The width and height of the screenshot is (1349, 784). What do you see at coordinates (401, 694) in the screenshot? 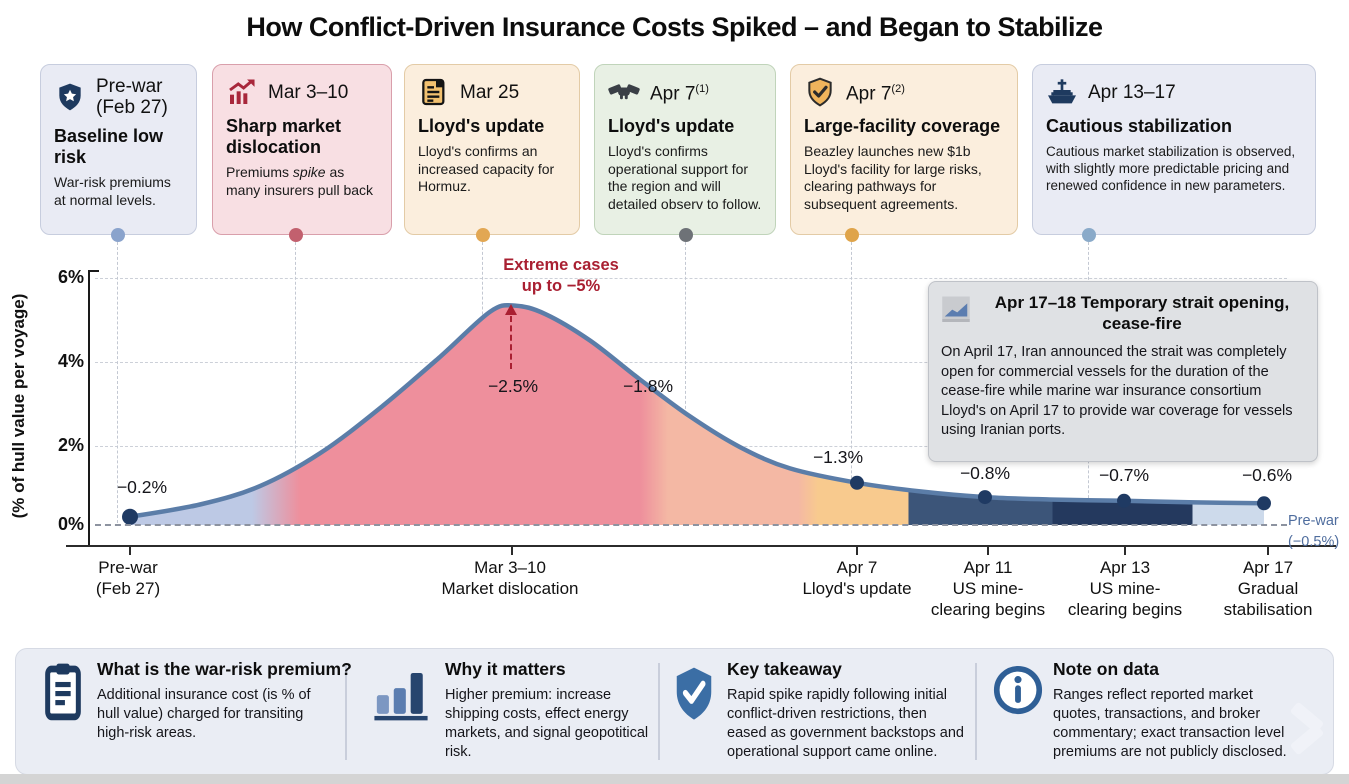
I see `bar-chart-icon` at bounding box center [401, 694].